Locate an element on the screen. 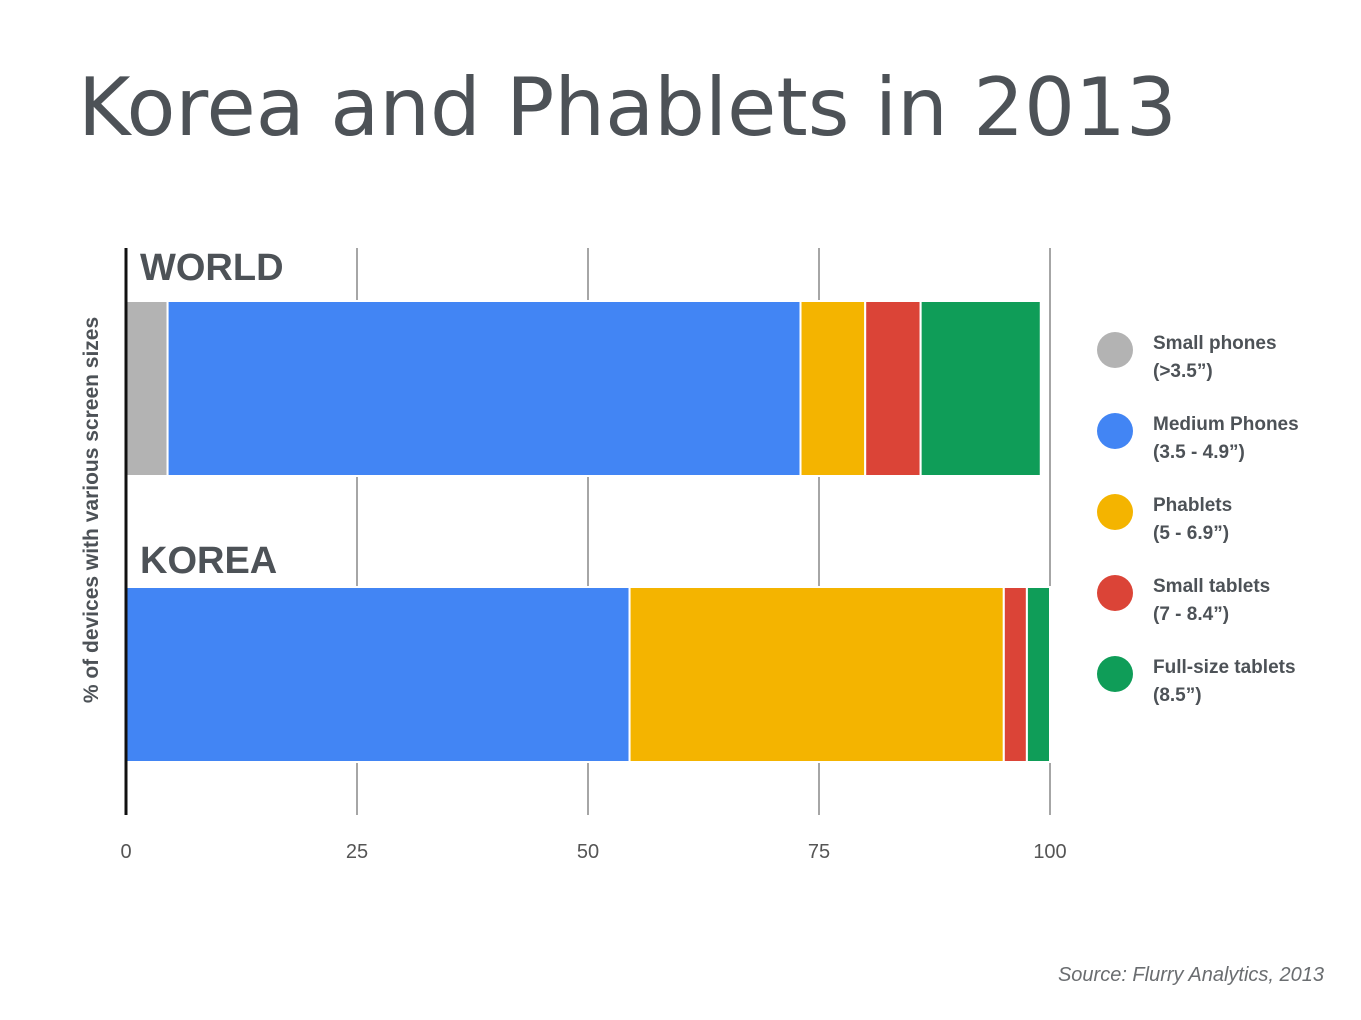  legend-text: Small phones (>3.5”) is located at coordinates (1215, 358).